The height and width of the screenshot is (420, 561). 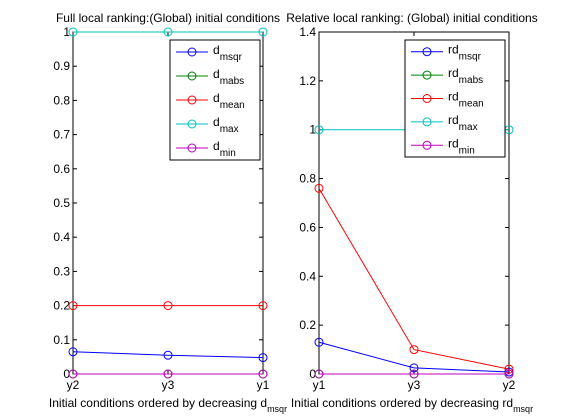 I want to click on right-ytick-label: 0.8, so click(x=307, y=179).